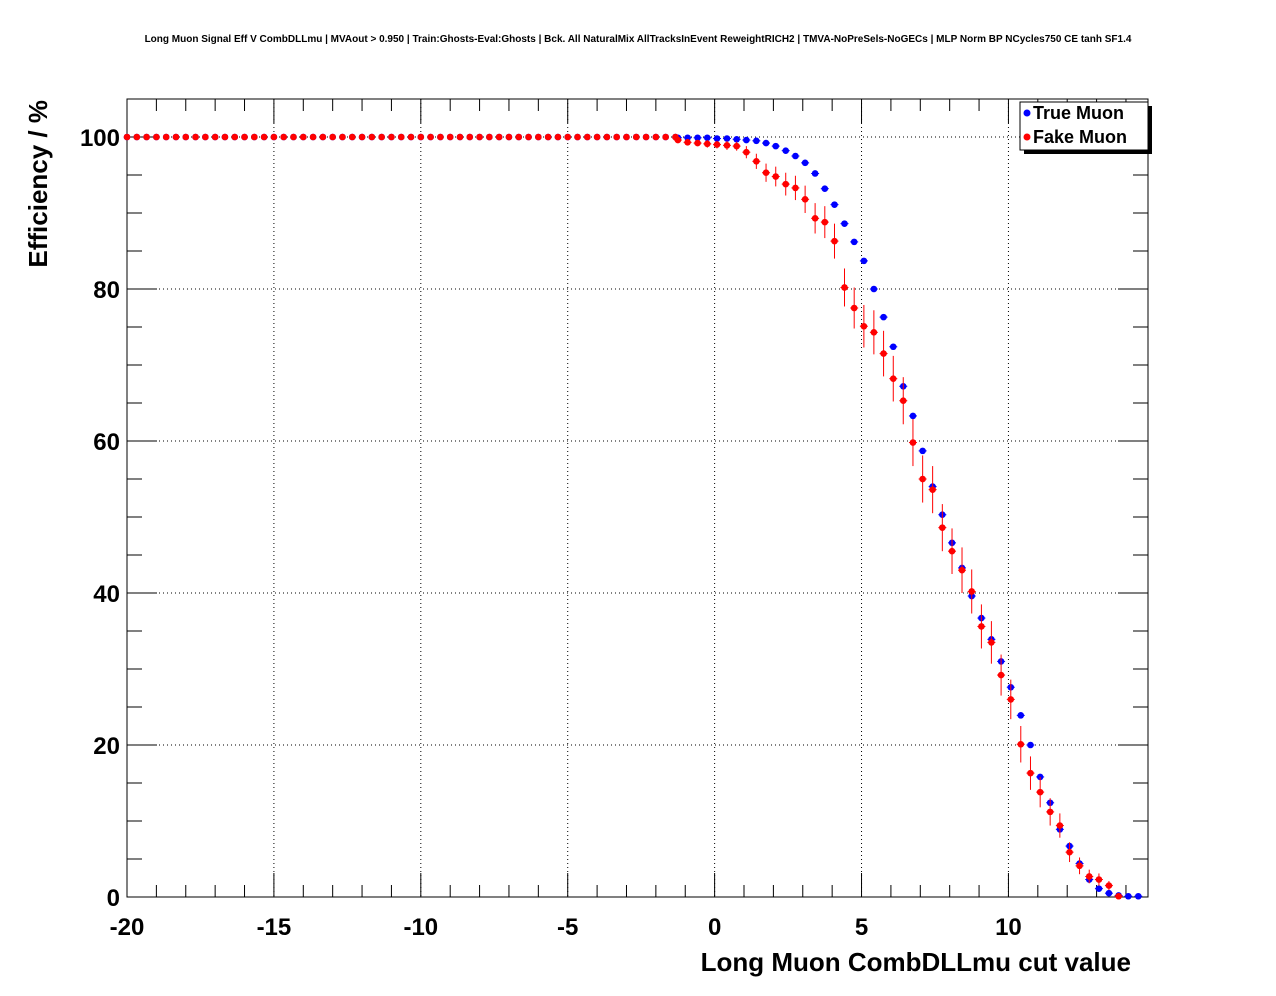 The height and width of the screenshot is (996, 1276). What do you see at coordinates (100, 518) in the screenshot?
I see `y-axis-ticks: 0 20 40 60 80 100` at bounding box center [100, 518].